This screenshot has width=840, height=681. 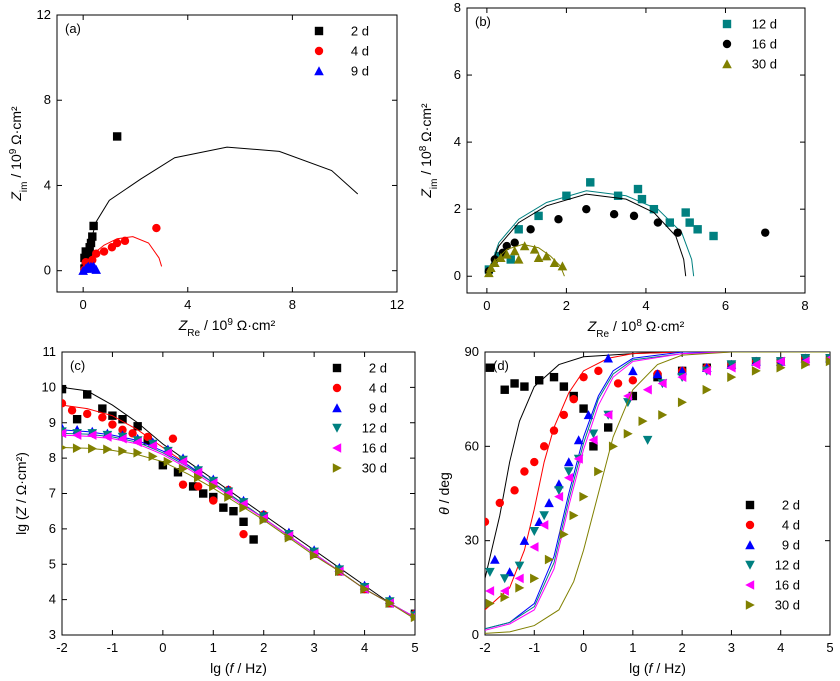 What do you see at coordinates (457, 141) in the screenshot?
I see `y-tick-label: 4` at bounding box center [457, 141].